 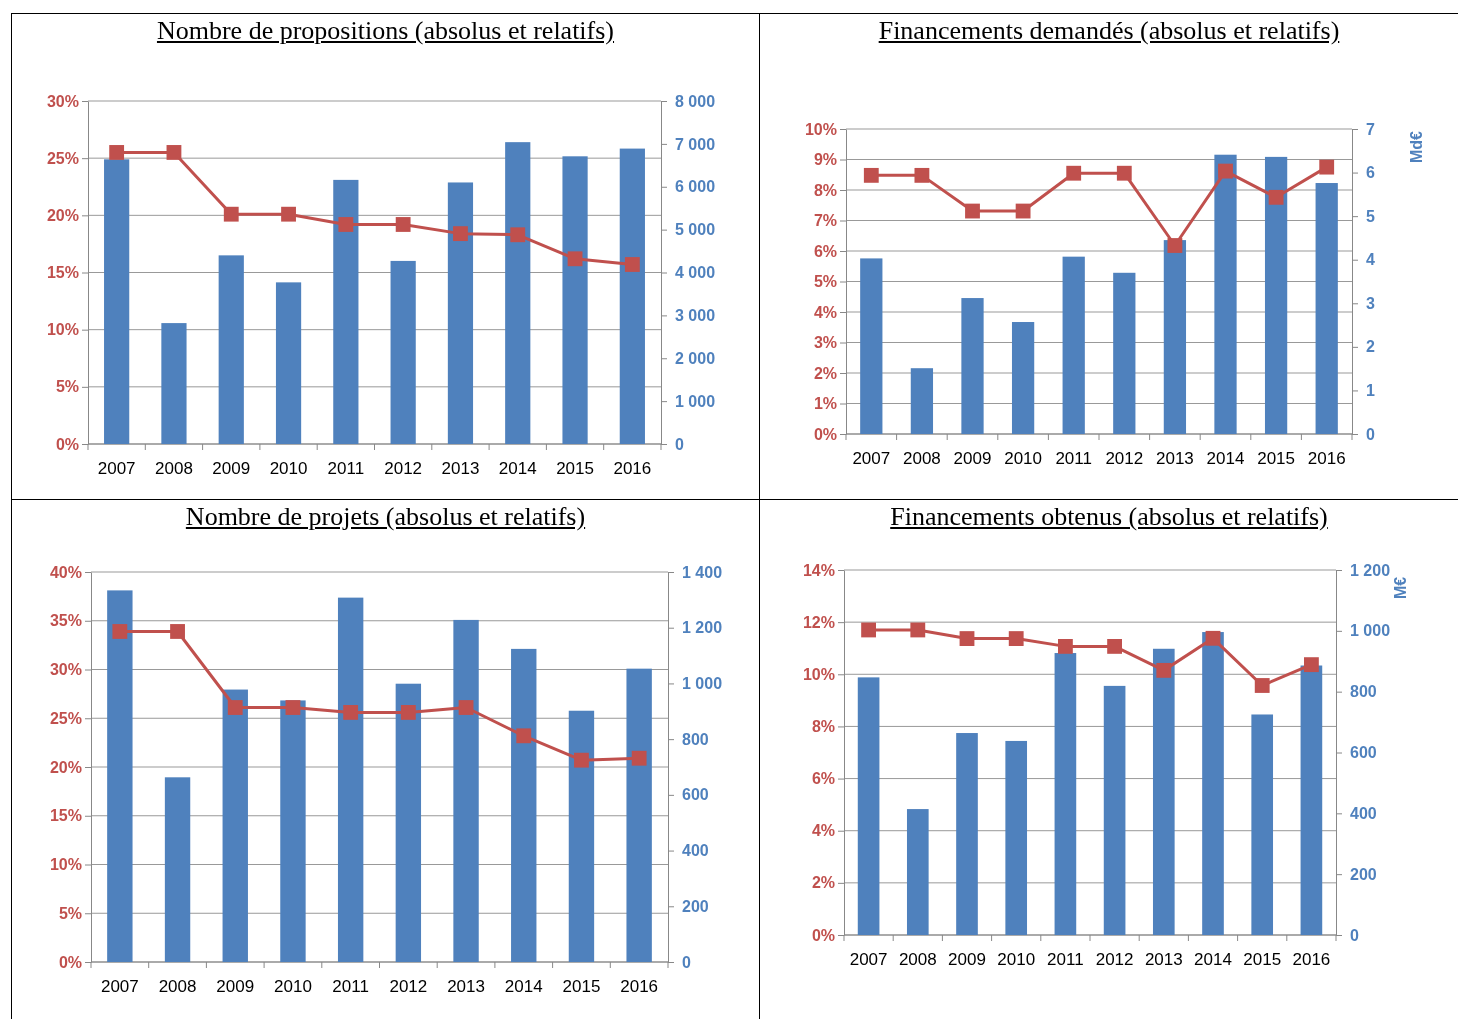 I want to click on y2-tick-label: 600, so click(x=1363, y=753).